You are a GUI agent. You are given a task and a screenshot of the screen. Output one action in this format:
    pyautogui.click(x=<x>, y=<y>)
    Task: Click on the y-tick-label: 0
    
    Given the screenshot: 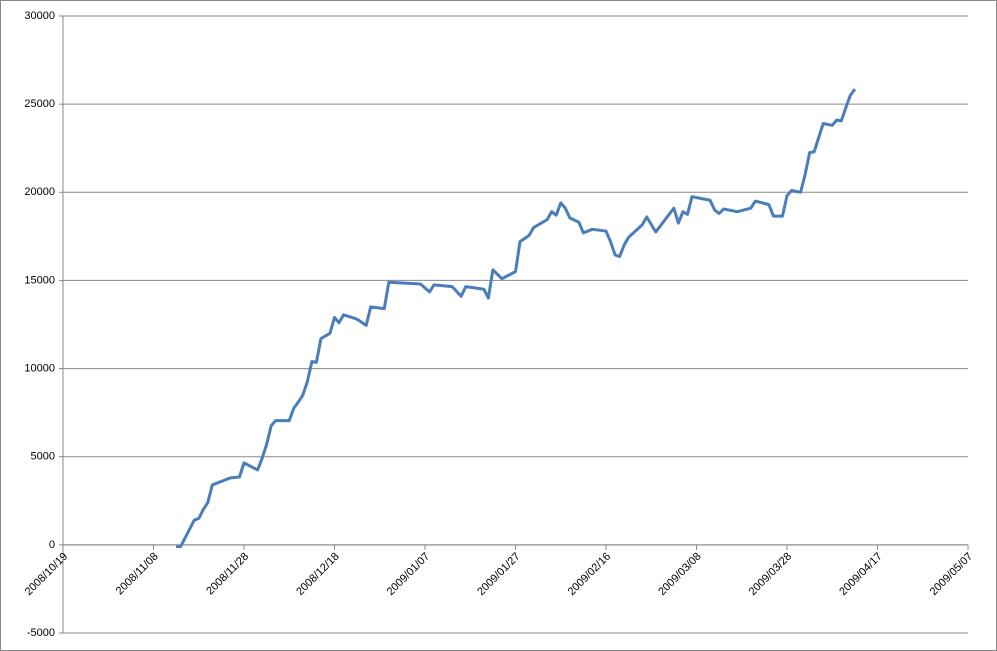 What is the action you would take?
    pyautogui.click(x=52, y=545)
    